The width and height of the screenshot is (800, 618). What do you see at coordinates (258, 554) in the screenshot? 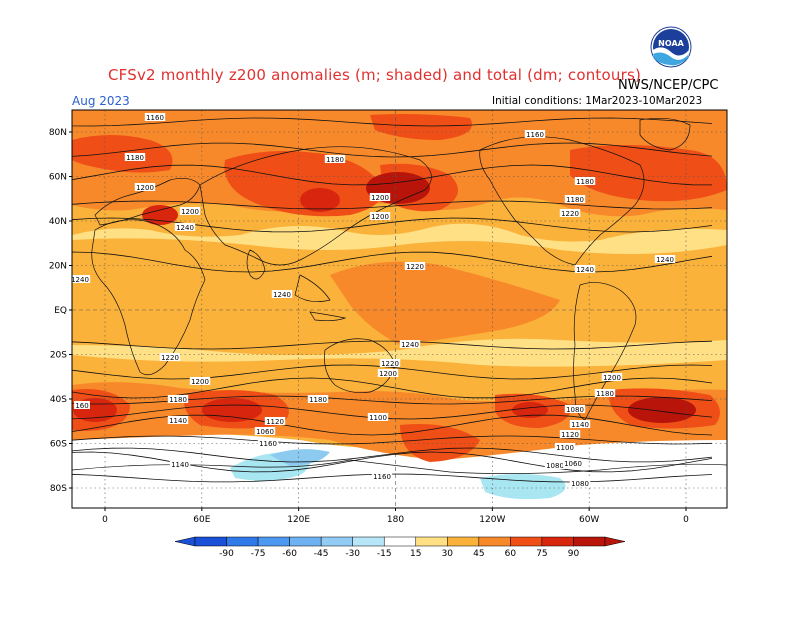
I see `colorbar-tick-label: -75` at bounding box center [258, 554].